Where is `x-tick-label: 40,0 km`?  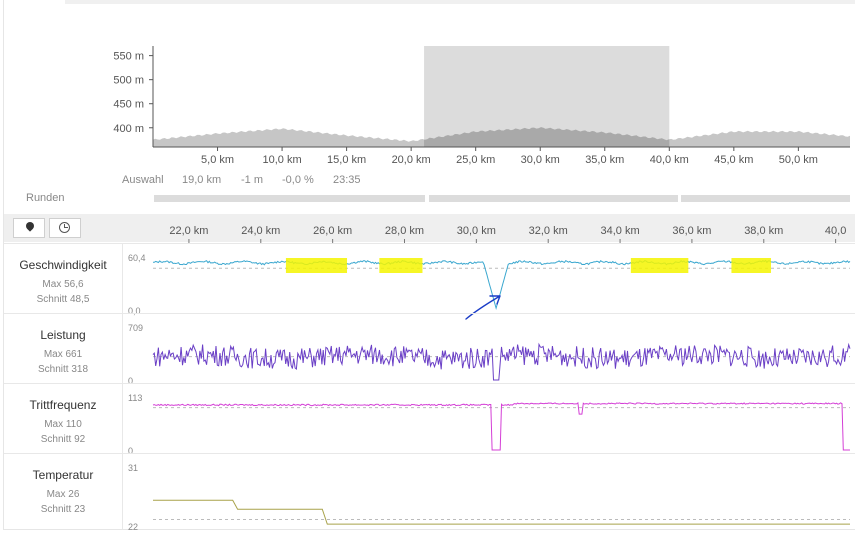 x-tick-label: 40,0 km is located at coordinates (669, 160).